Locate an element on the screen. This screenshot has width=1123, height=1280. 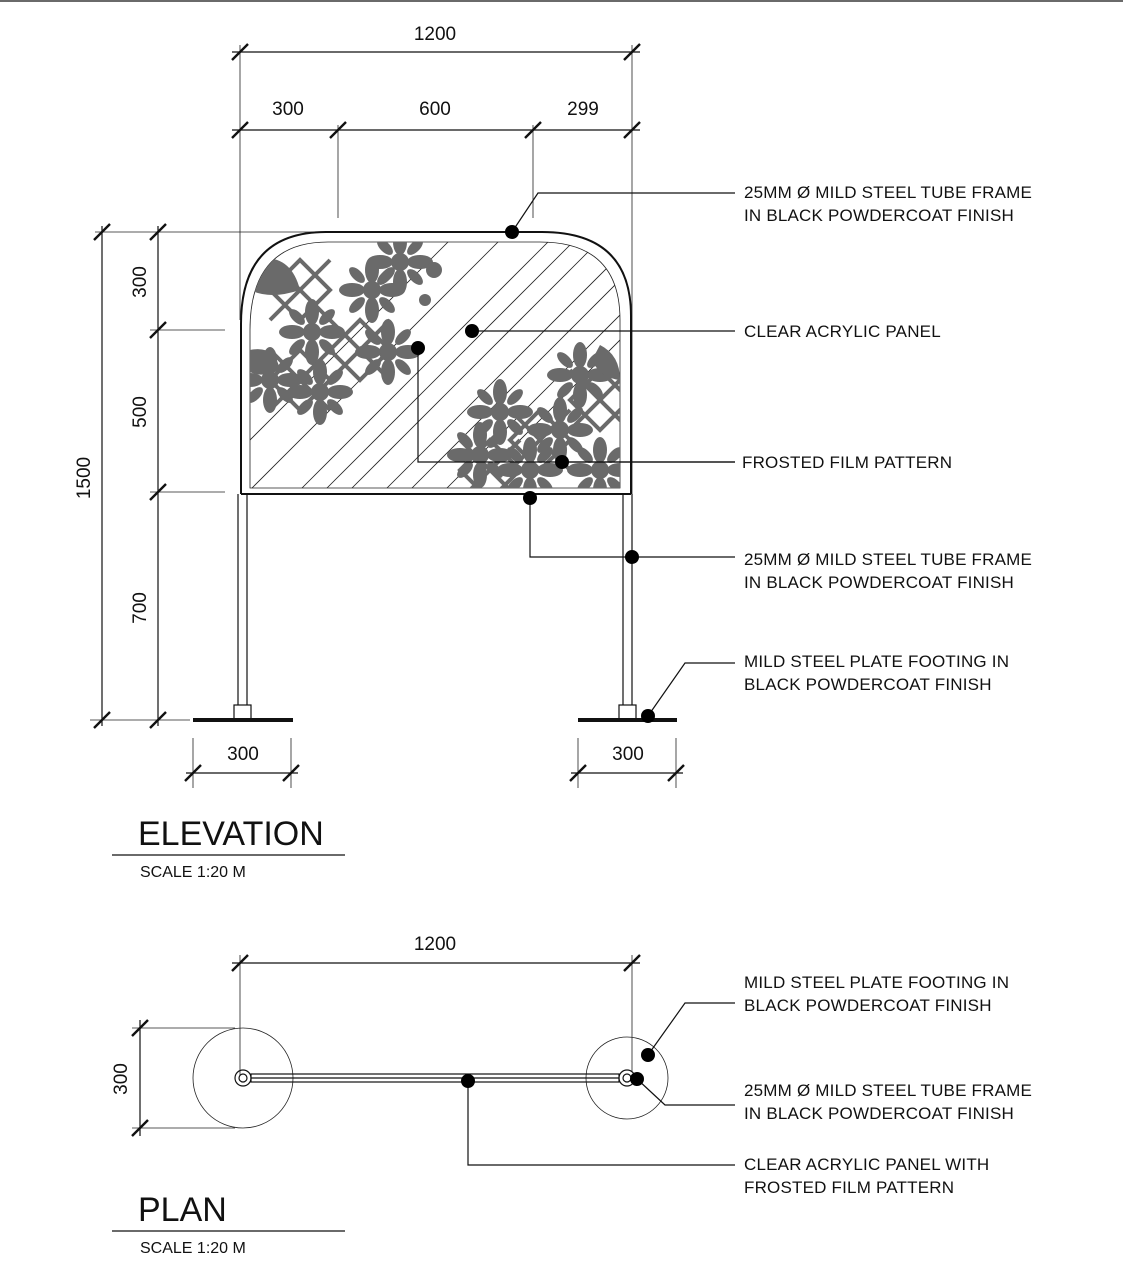
plan-dimension-ticks is located at coordinates (386, 1045).